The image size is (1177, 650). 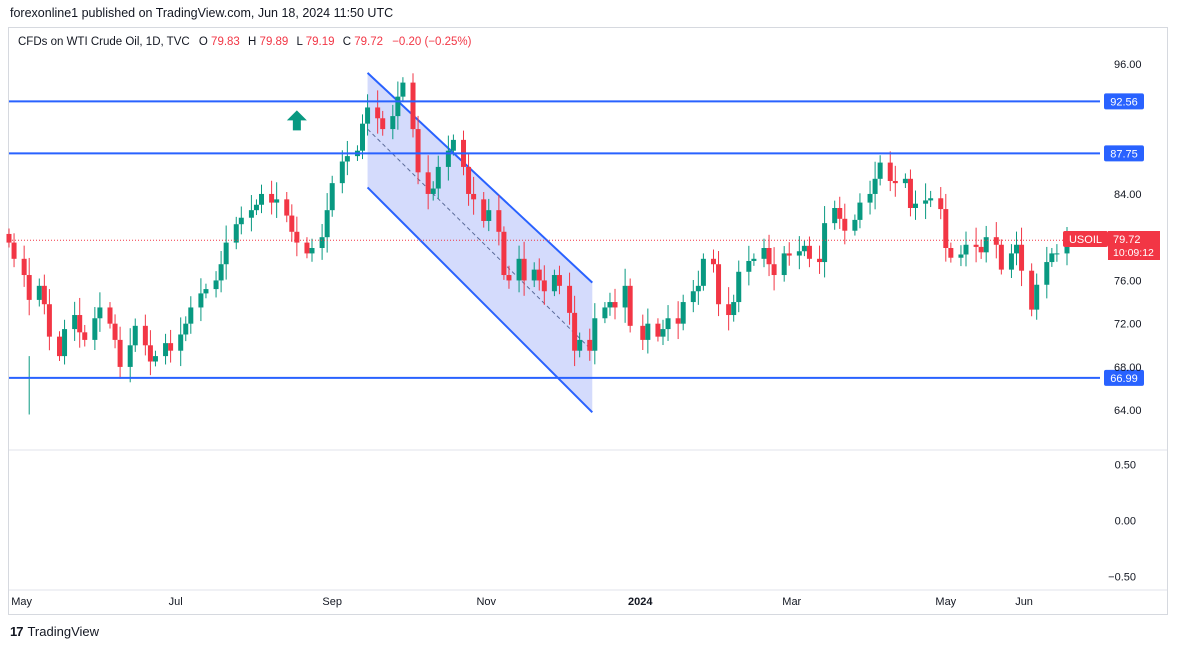 I want to click on badge-price: 79.72, so click(x=1127, y=240).